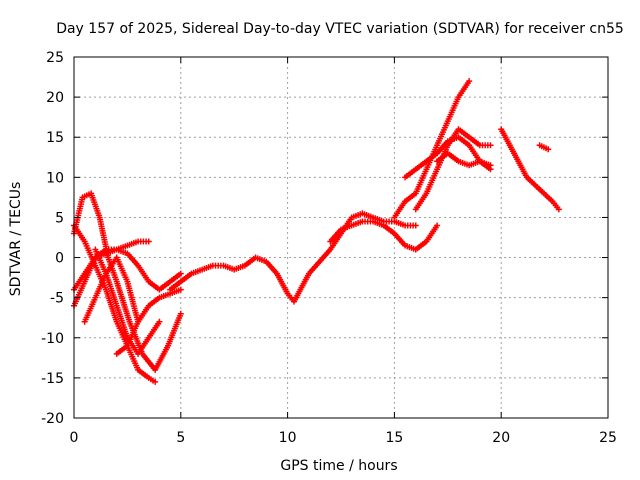  I want to click on y-tick-label: -15, so click(52, 379).